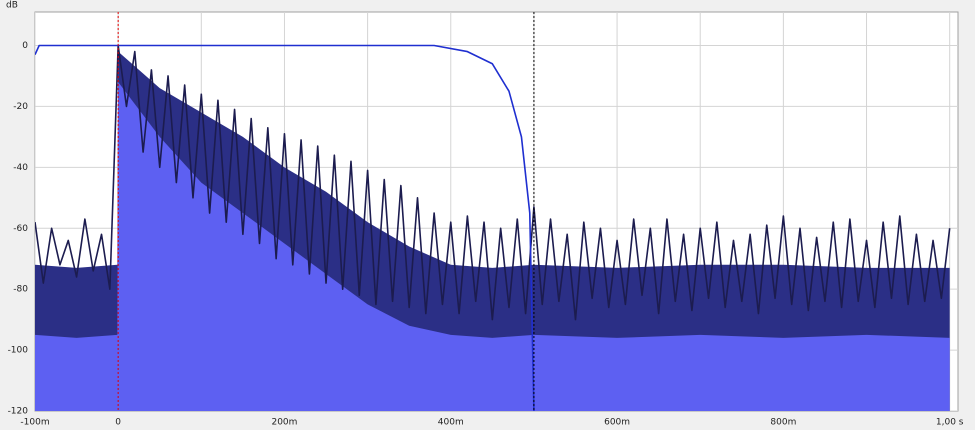 The width and height of the screenshot is (975, 430). I want to click on x-tick-label: 200m, so click(284, 423).